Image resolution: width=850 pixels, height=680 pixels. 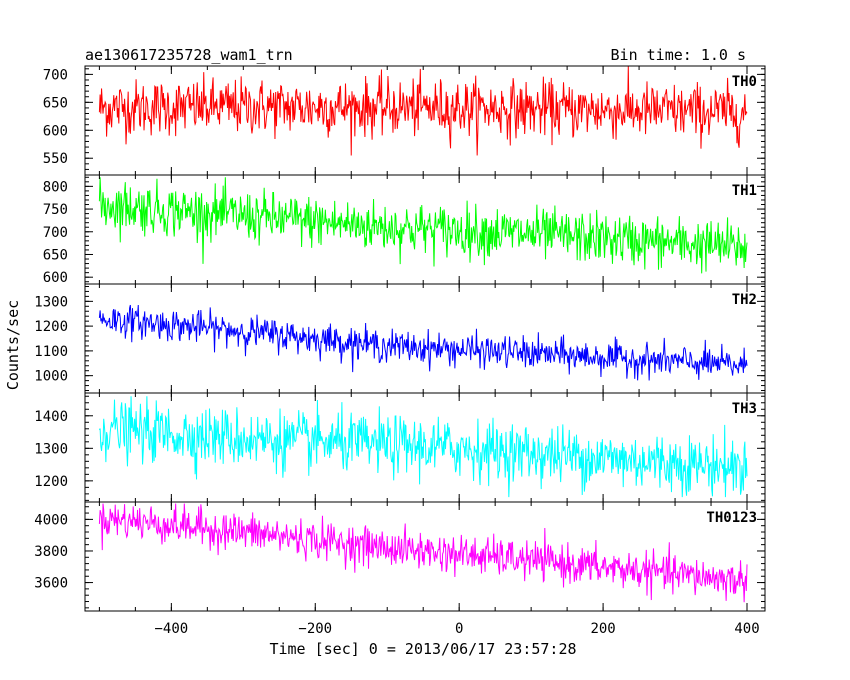 What do you see at coordinates (744, 191) in the screenshot?
I see `panel-label: TH1` at bounding box center [744, 191].